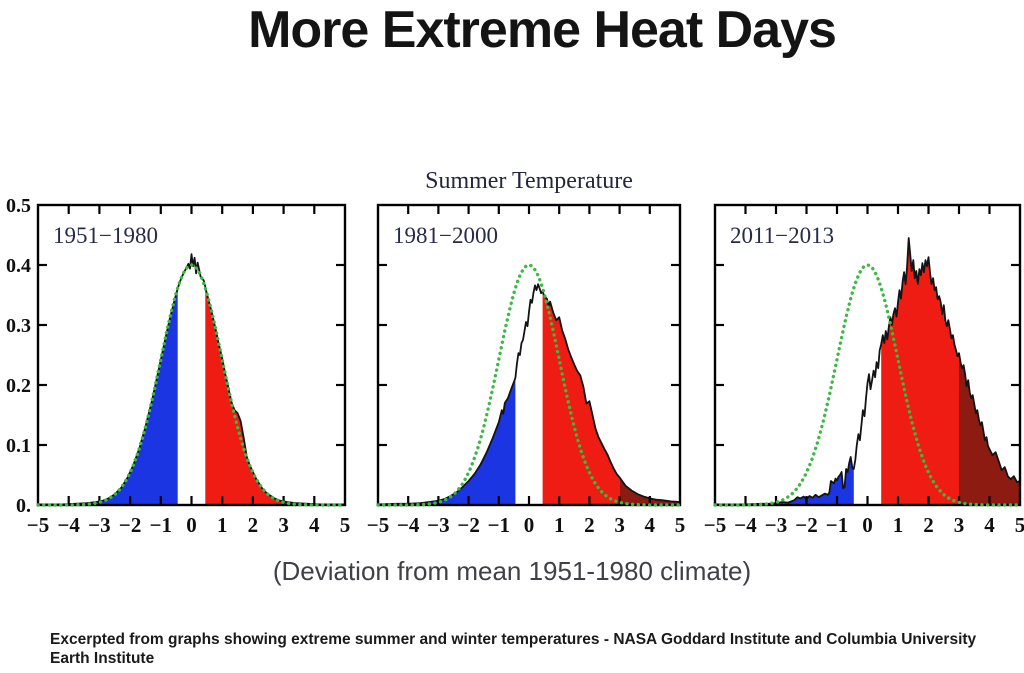  Describe the element at coordinates (23, 506) in the screenshot. I see `y-tick-label: 0.` at that location.